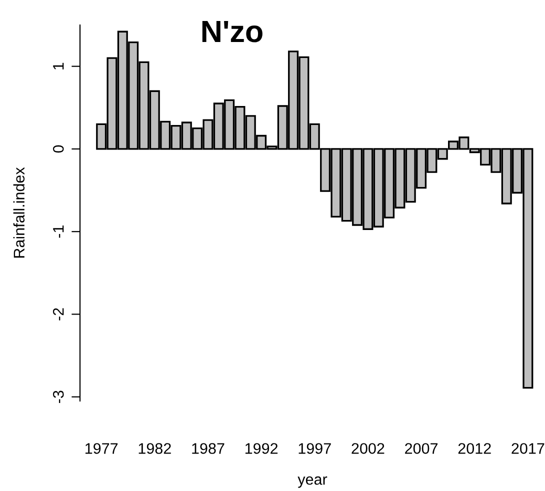 The image size is (545, 491). I want to click on y-tick-label: -1, so click(58, 232).